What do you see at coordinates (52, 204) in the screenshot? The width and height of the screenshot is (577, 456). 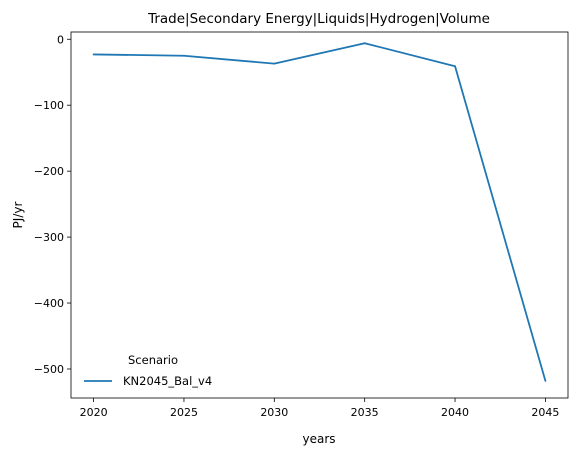 I see `y-axis: 0 −100 −200 −300 −400 −500` at bounding box center [52, 204].